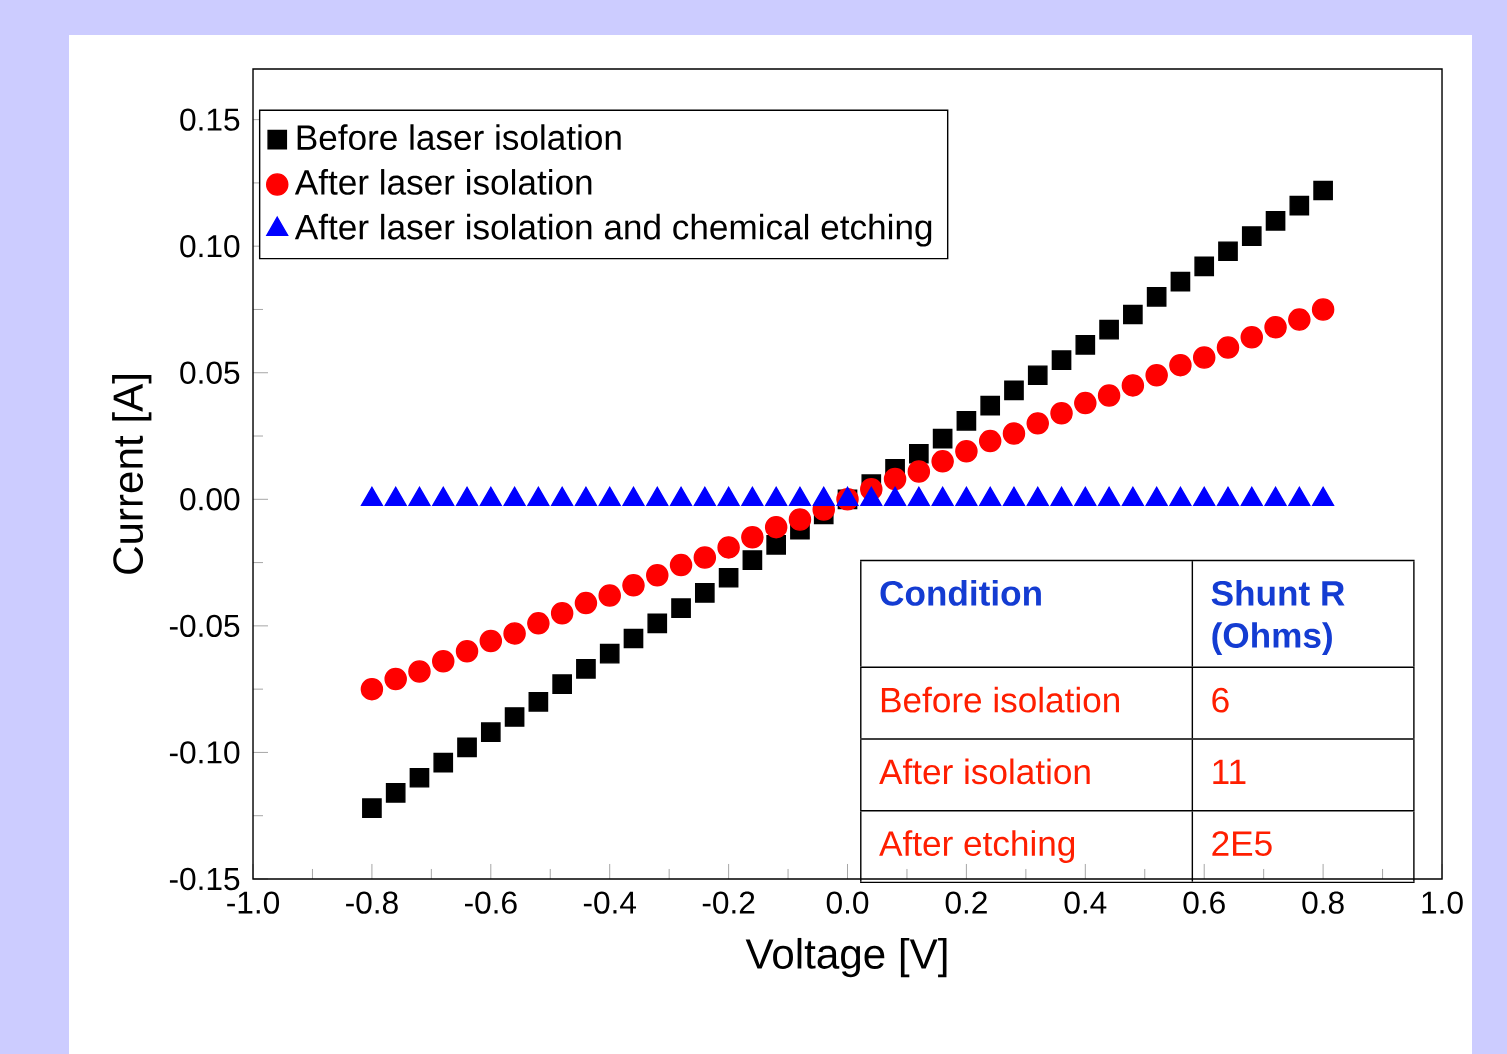 The height and width of the screenshot is (1054, 1507). What do you see at coordinates (1242, 843) in the screenshot?
I see `annotation: 2E5` at bounding box center [1242, 843].